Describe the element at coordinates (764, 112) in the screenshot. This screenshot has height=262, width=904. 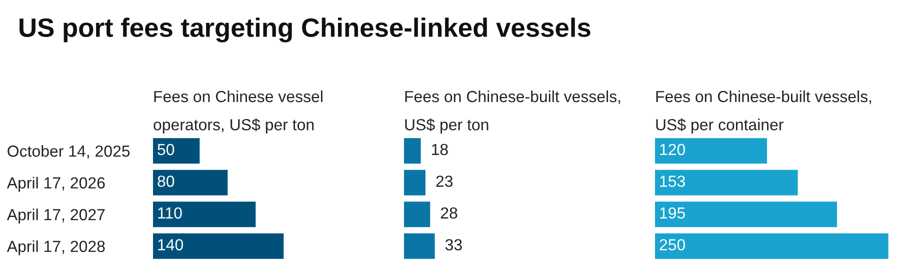
I see `chart-subtitle: Fees on Chinese-built vessels, US$ per container` at that location.